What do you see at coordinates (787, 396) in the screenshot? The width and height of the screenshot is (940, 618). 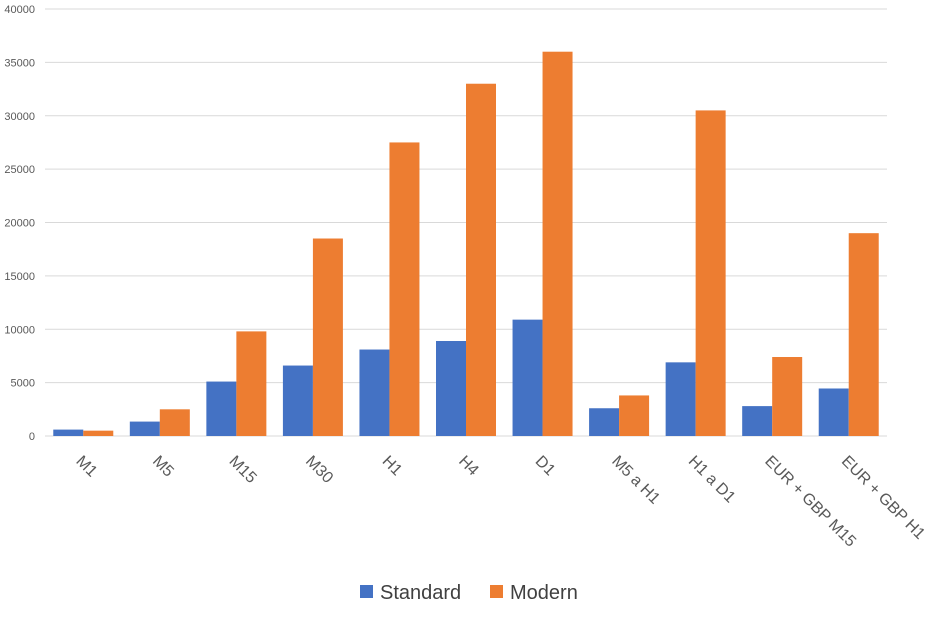 I see `bar-modern-eur-gbp-m15` at bounding box center [787, 396].